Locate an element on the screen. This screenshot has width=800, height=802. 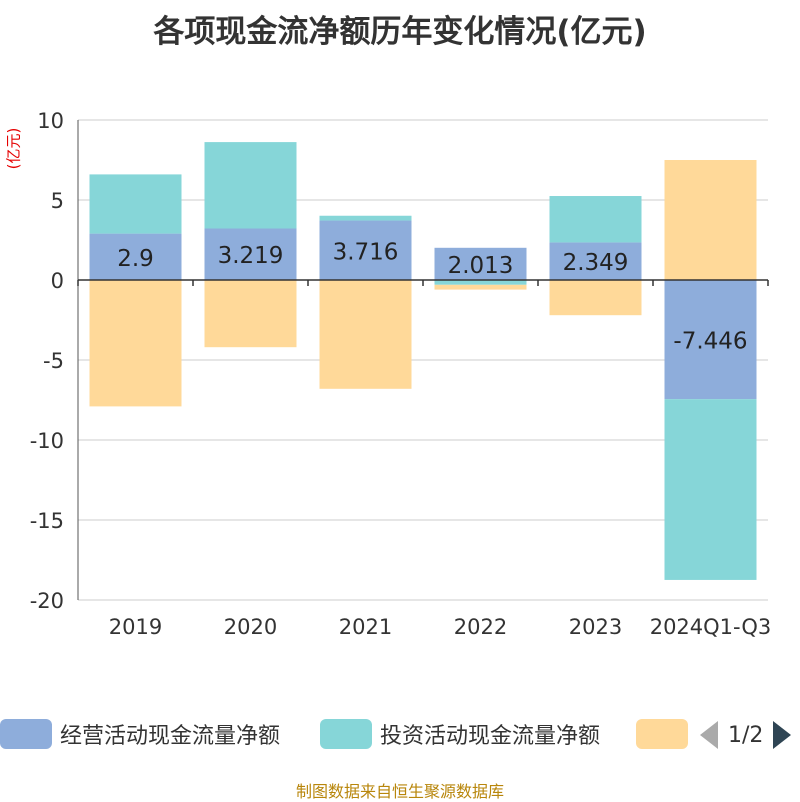
legend-label-operating: 经营活动现金流量净额 is located at coordinates (170, 736).